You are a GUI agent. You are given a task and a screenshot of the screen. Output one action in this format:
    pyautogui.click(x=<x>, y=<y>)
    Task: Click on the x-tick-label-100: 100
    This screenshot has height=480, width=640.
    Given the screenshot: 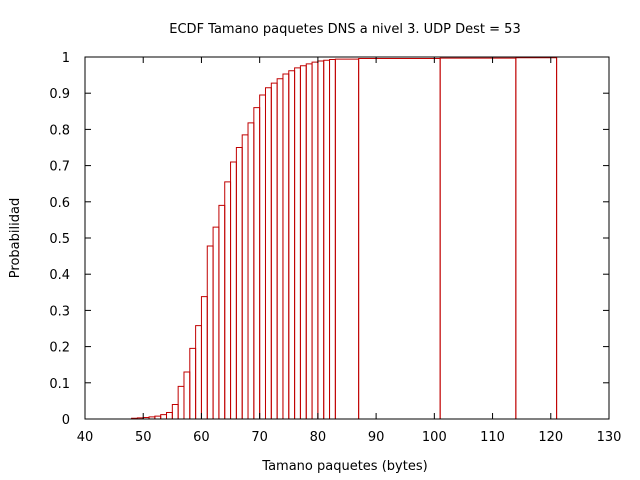 What is the action you would take?
    pyautogui.click(x=434, y=437)
    